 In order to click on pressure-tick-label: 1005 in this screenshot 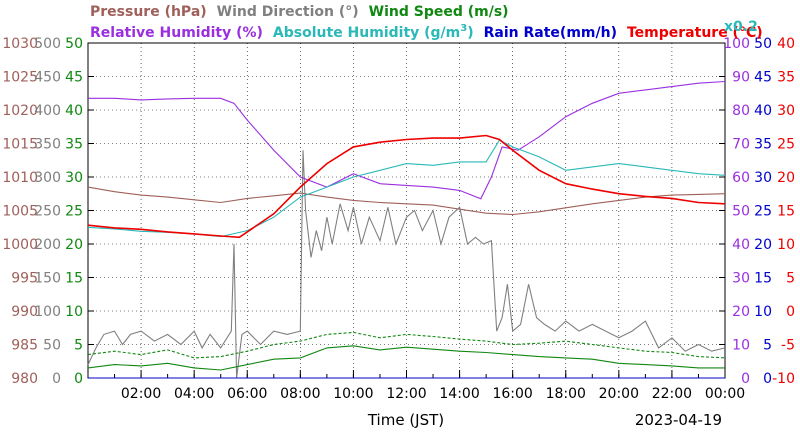, I will do `click(20, 212)`.